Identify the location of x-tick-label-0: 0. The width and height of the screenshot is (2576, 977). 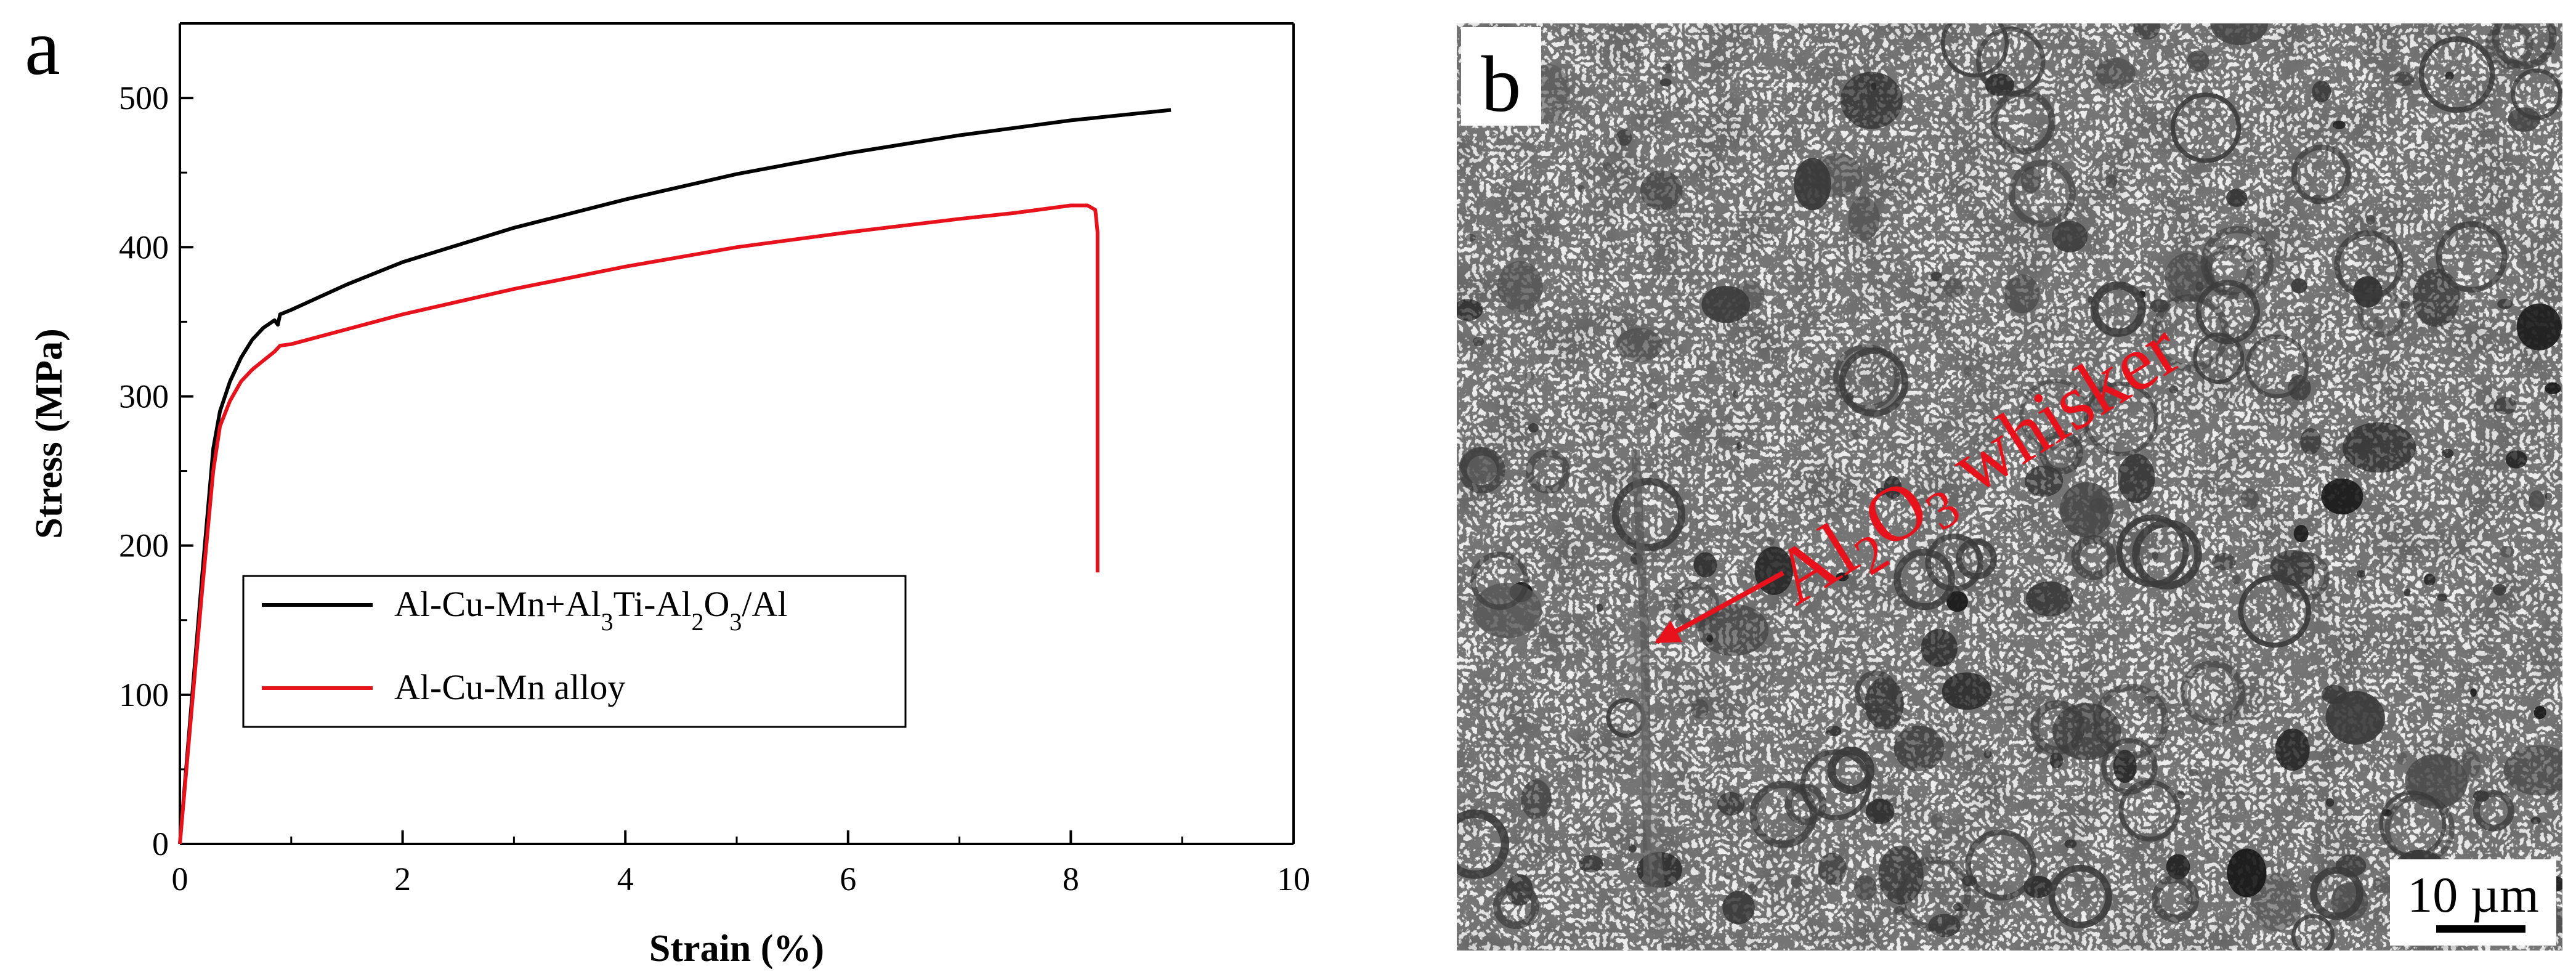
(180, 880).